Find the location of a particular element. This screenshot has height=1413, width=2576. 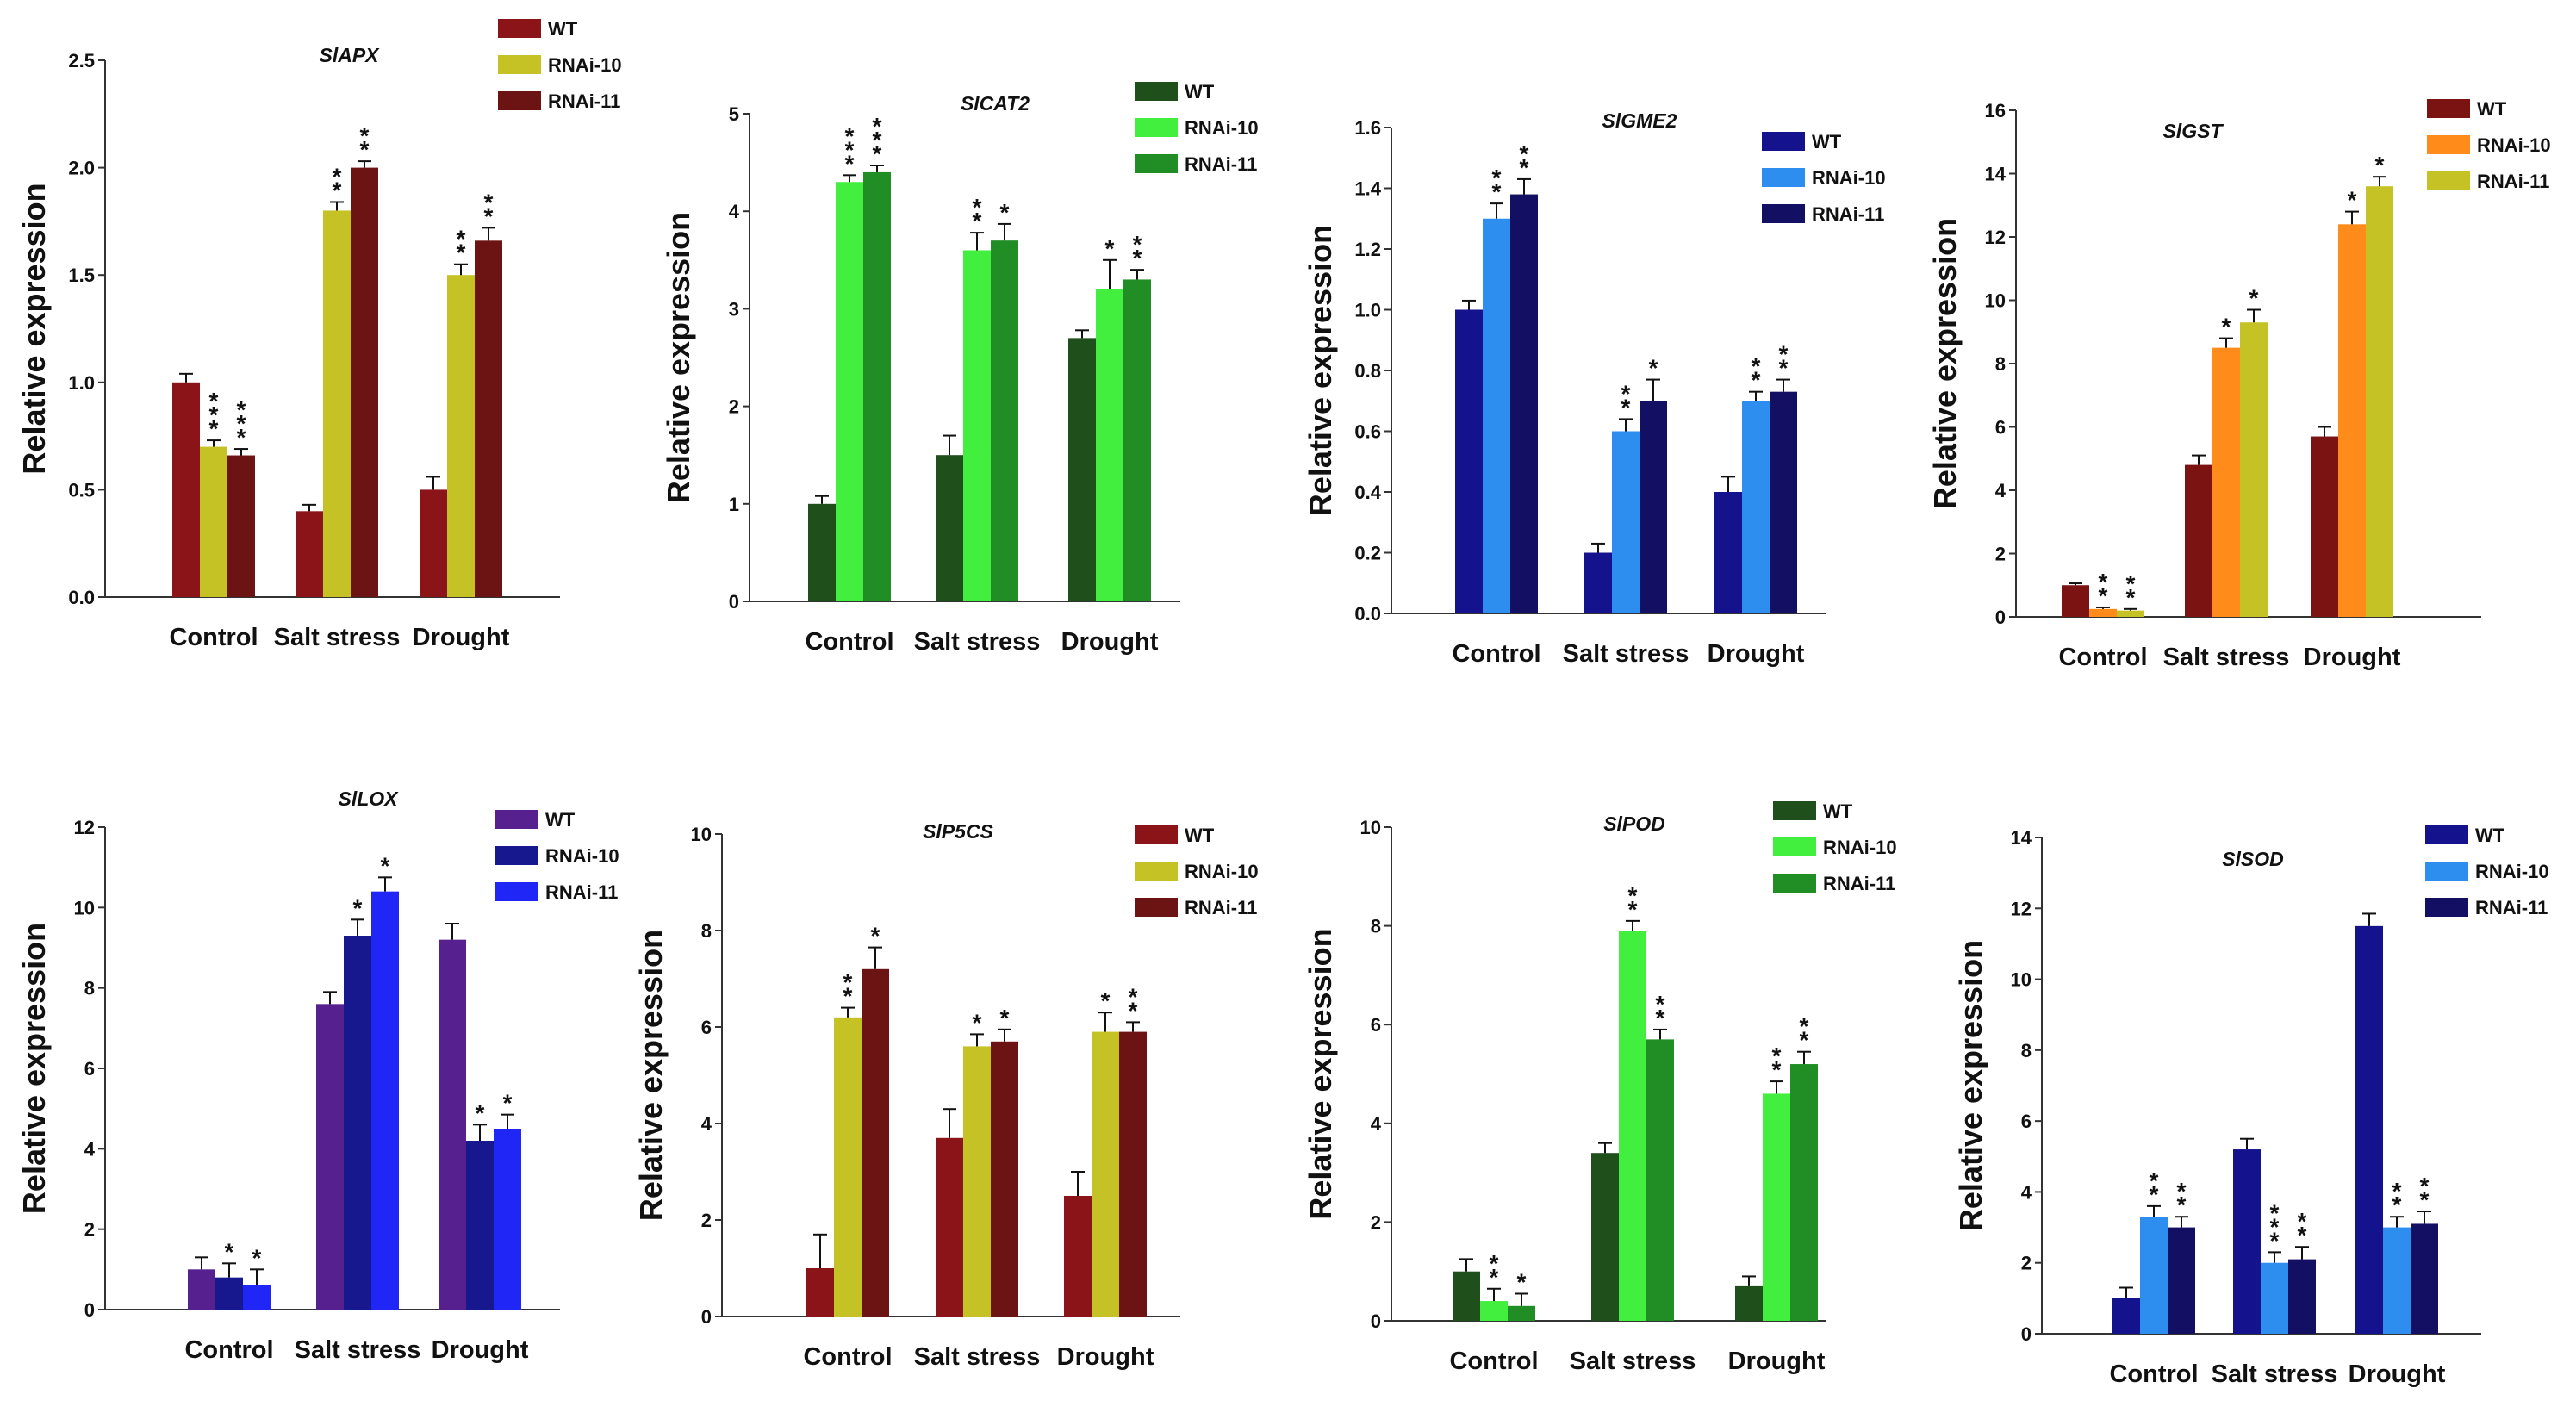

y-tick-label: 0.2 is located at coordinates (1368, 553).